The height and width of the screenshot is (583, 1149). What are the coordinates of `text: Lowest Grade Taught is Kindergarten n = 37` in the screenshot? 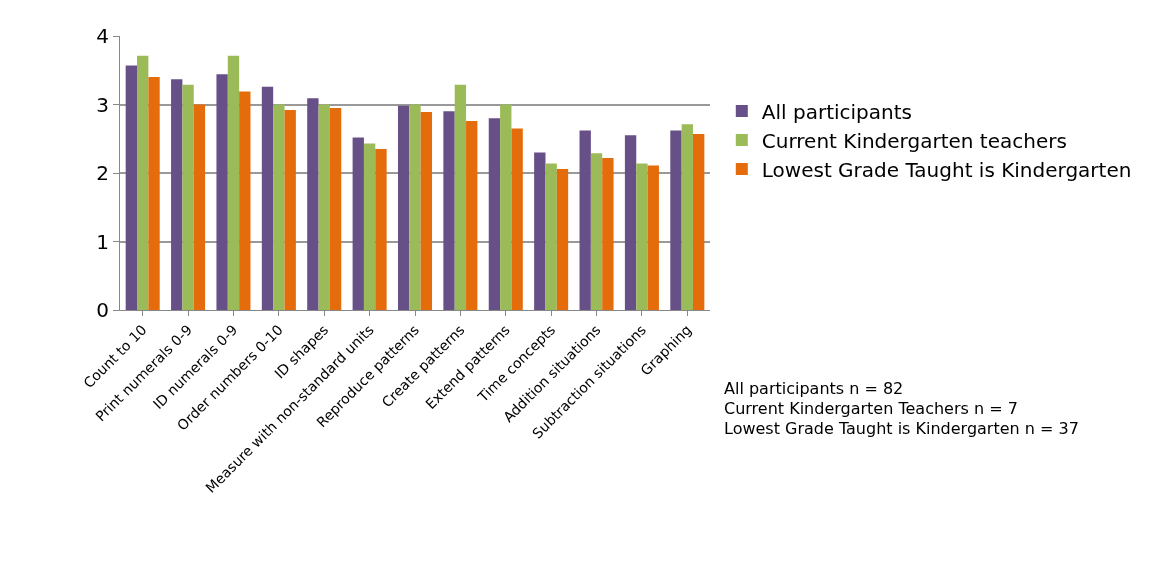 It's located at (901, 428).